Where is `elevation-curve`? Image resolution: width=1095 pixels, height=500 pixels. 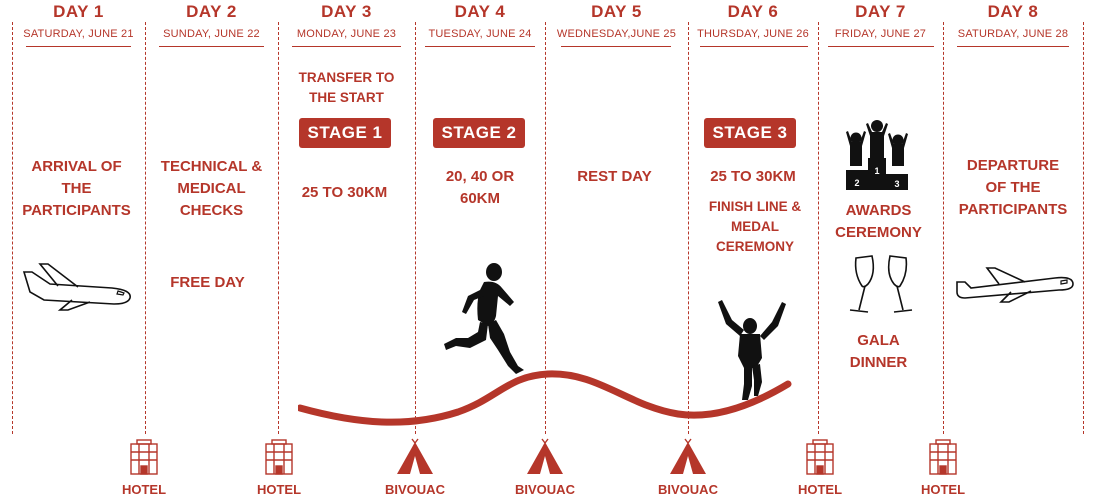 elevation-curve is located at coordinates (545, 398).